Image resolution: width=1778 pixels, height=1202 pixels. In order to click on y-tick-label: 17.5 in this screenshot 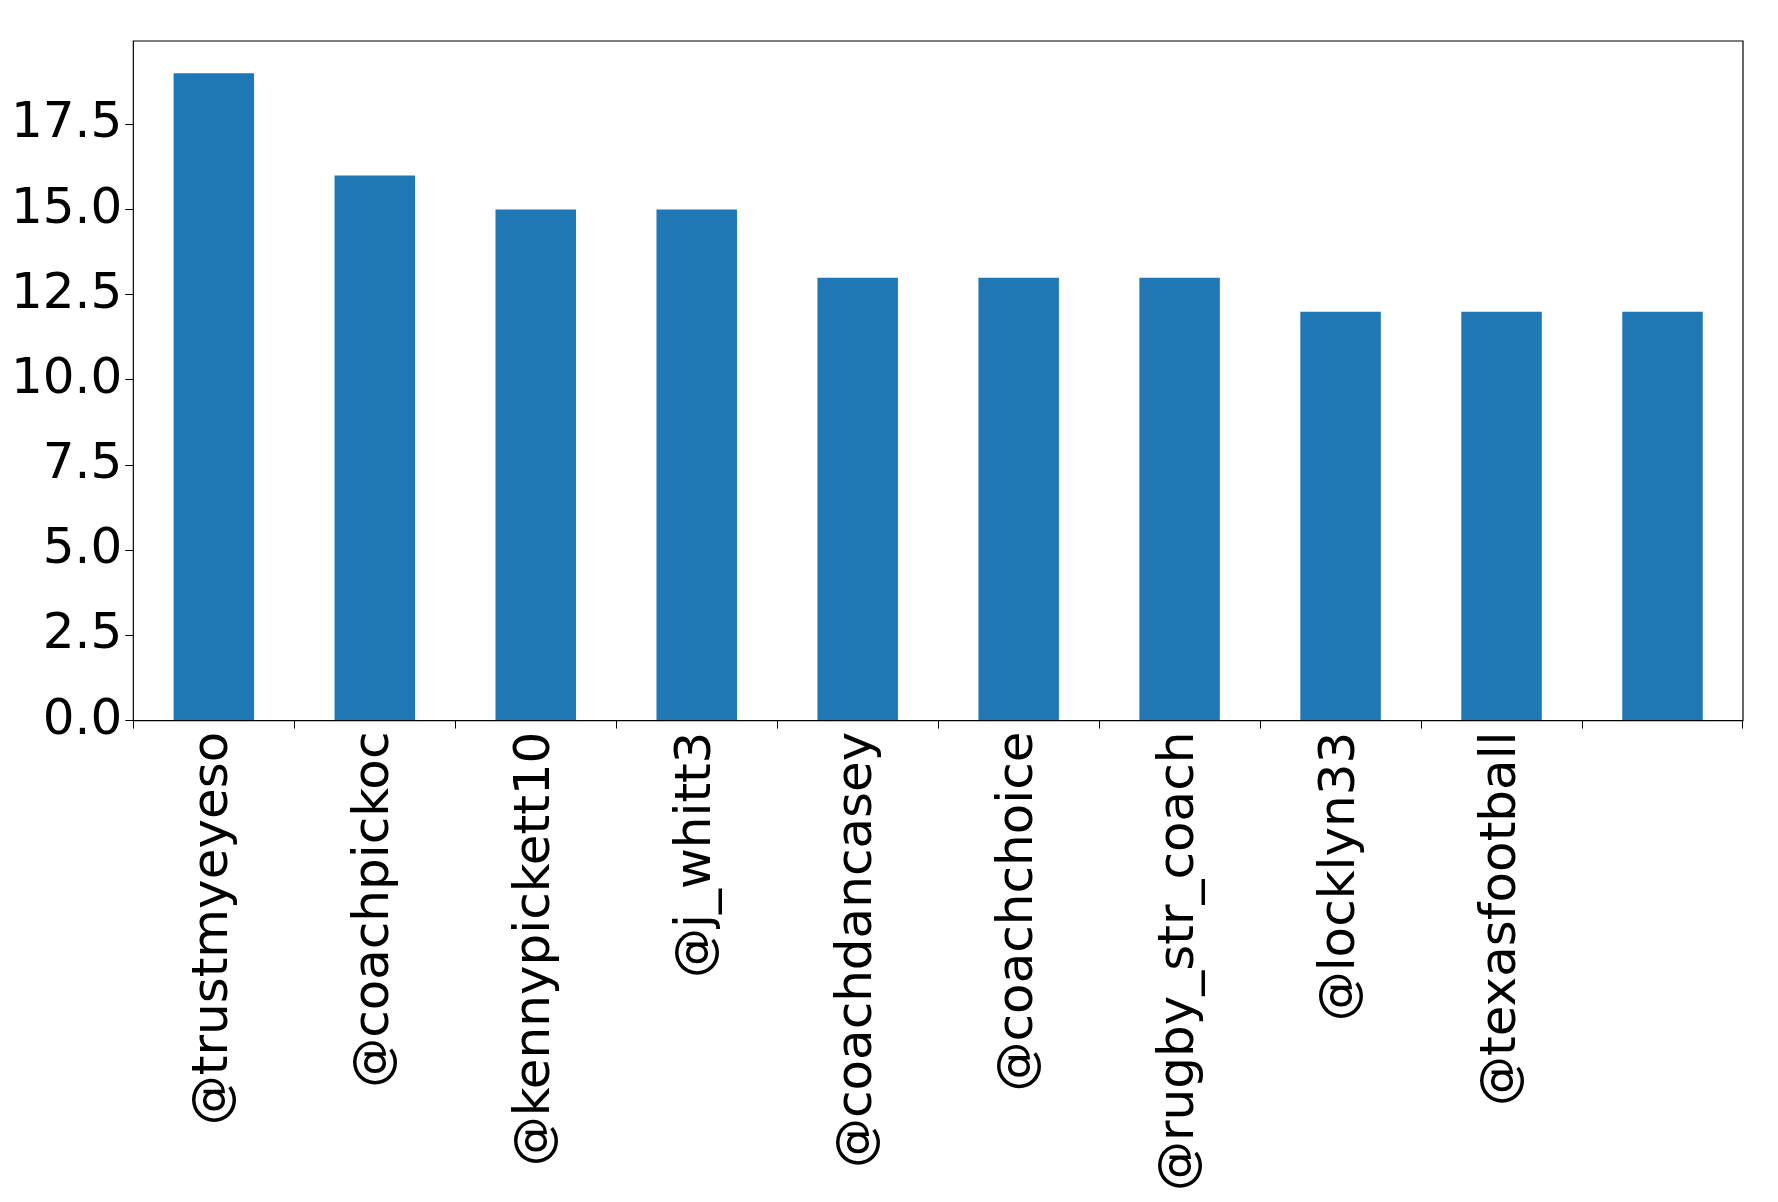, I will do `click(67, 120)`.